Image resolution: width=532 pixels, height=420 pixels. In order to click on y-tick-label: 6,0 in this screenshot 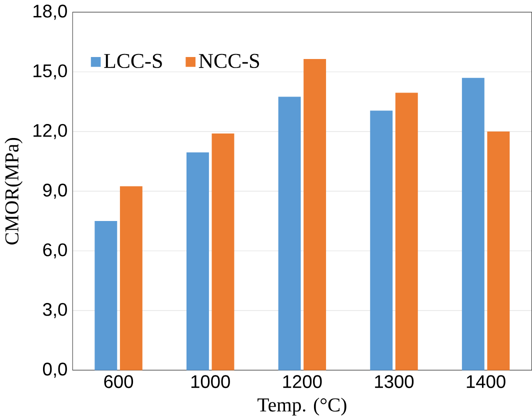, I will do `click(55, 250)`.